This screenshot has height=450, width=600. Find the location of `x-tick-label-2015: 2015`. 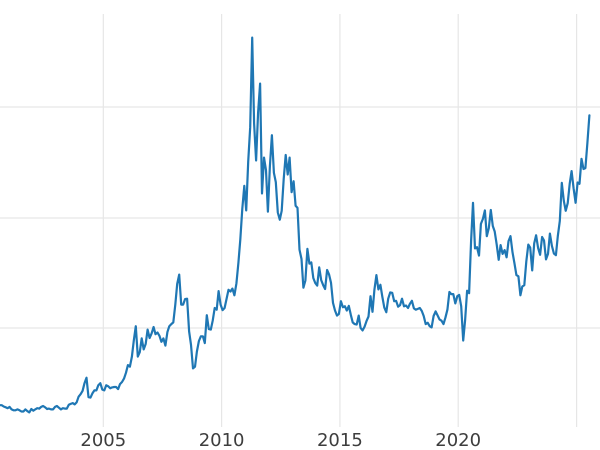

x-tick-label-2015: 2015 is located at coordinates (340, 440).